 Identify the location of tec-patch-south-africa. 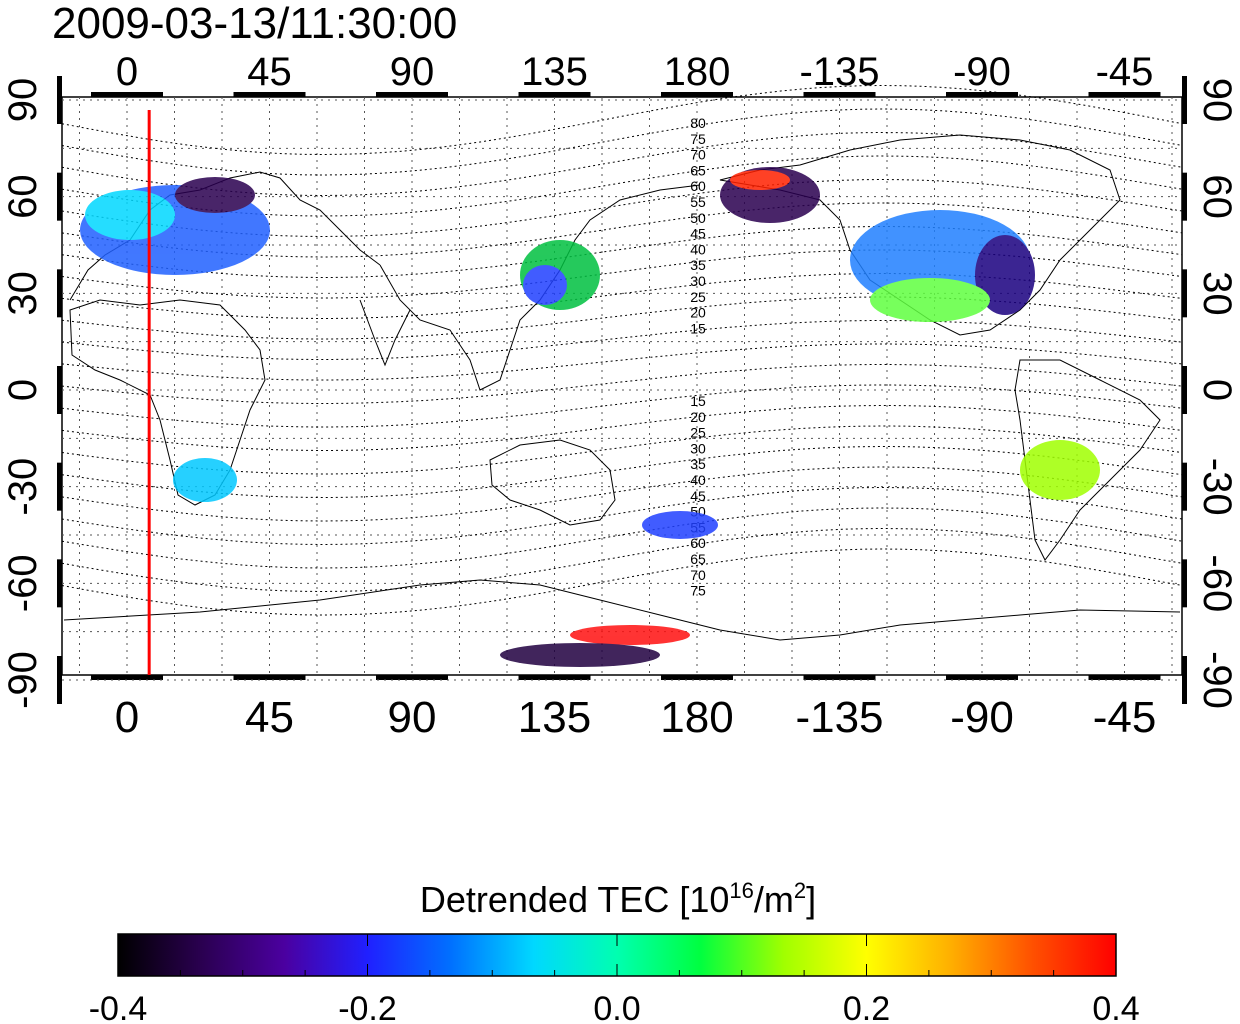
(205, 480).